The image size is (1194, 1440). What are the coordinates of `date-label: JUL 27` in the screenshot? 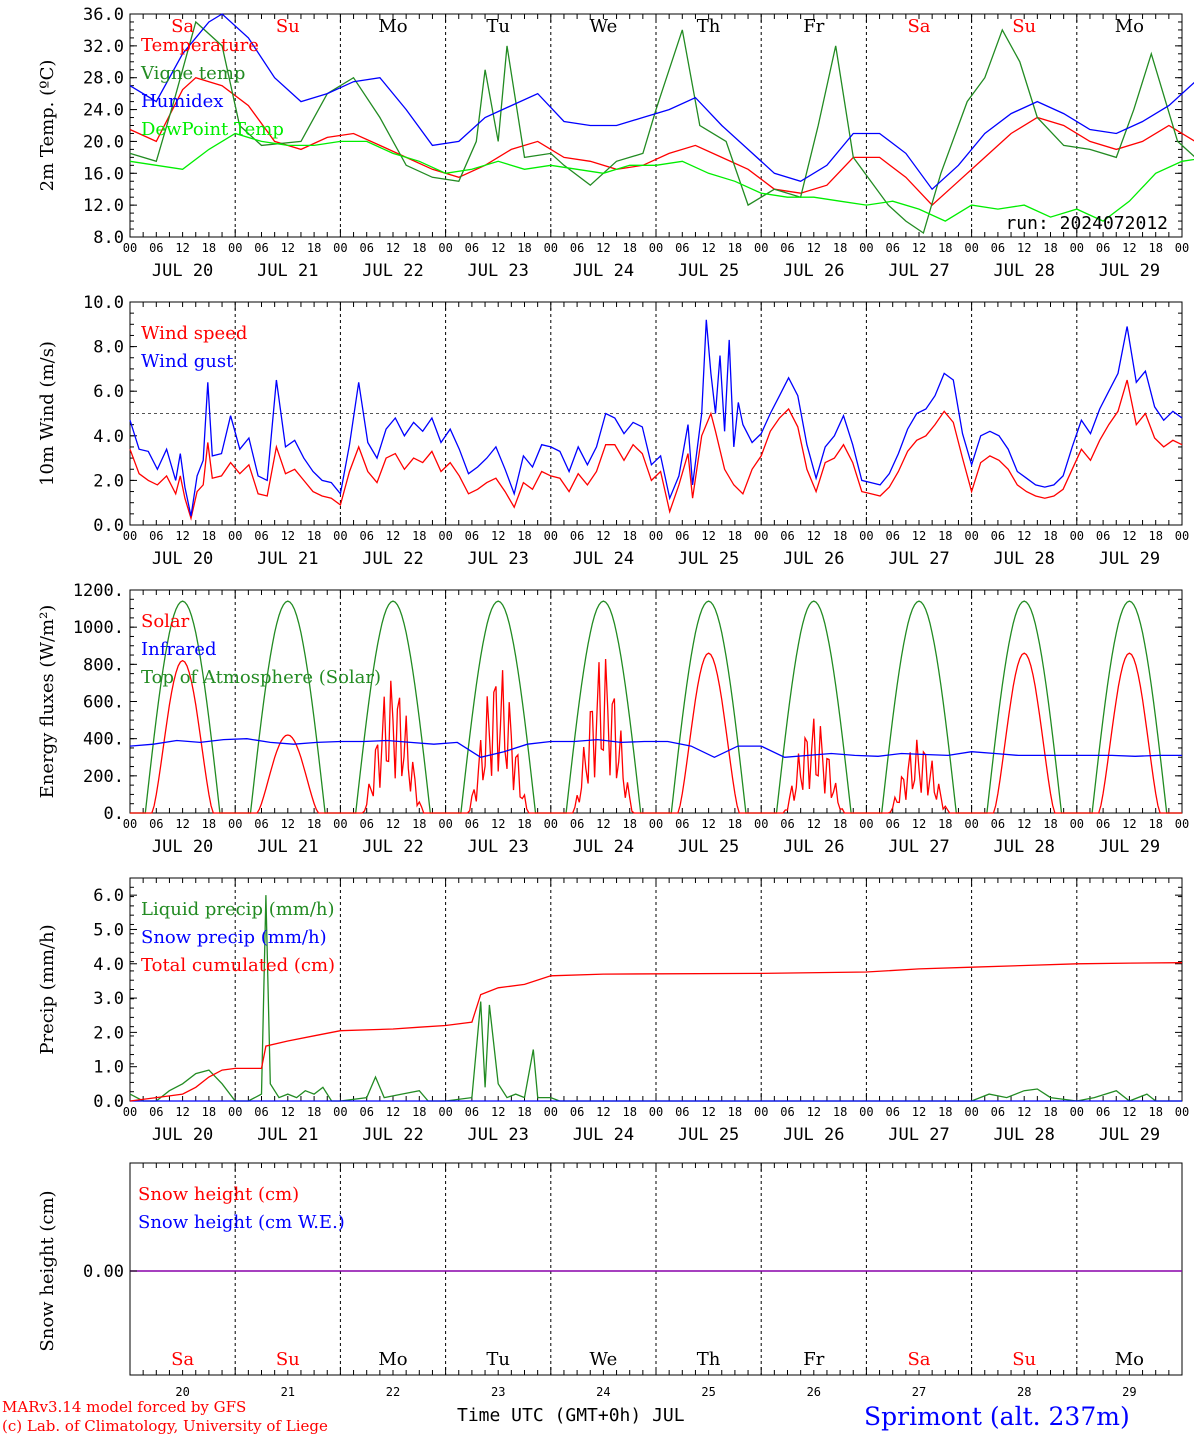 It's located at (918, 559).